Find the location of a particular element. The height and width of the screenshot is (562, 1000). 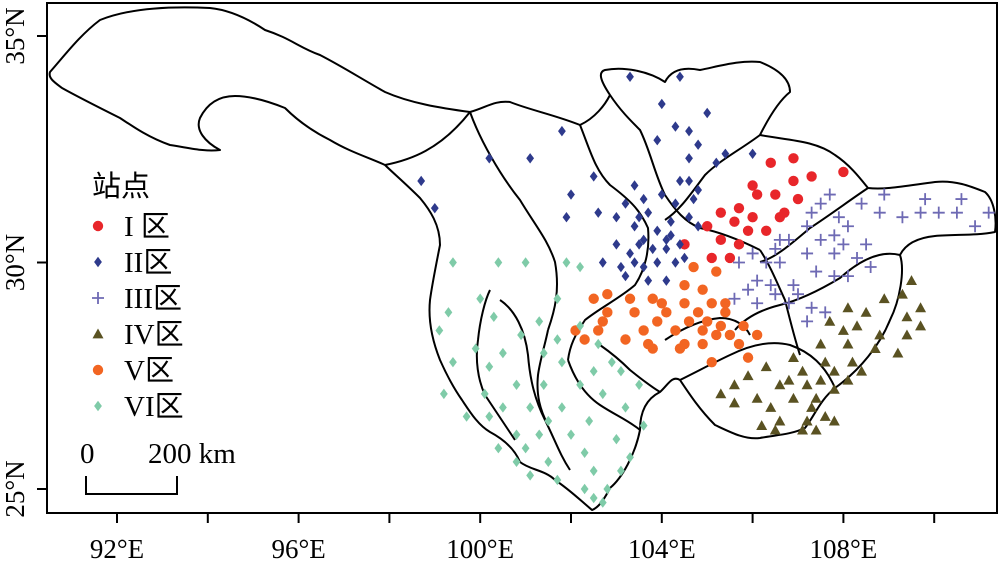

legend-entries: I 区 II区 III区 IV区 V区 VI区 is located at coordinates (138, 317).